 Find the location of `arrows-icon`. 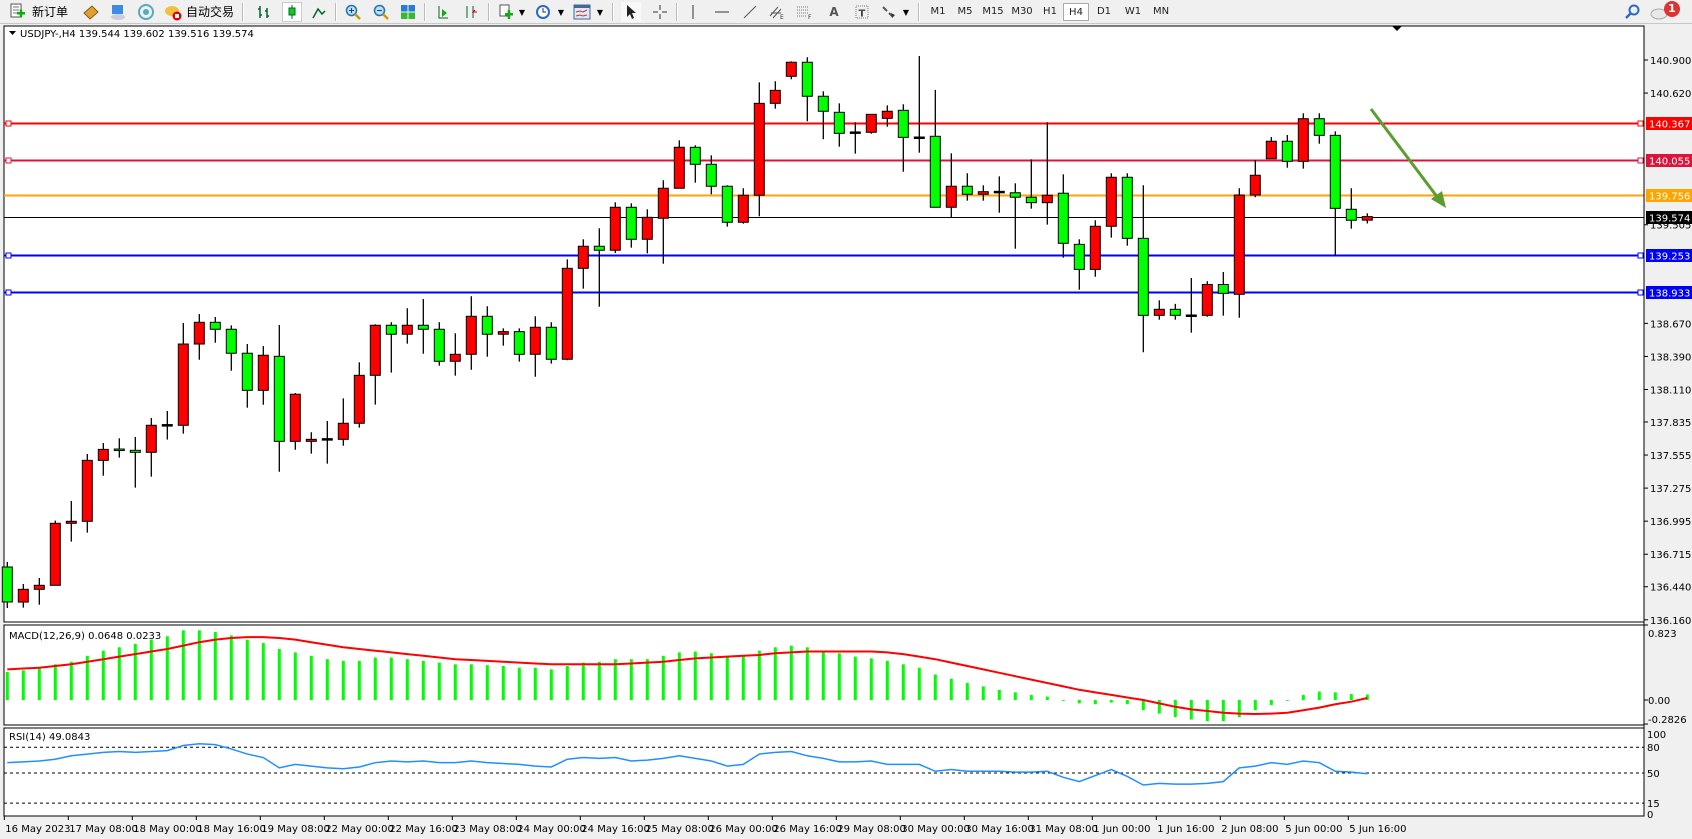

arrows-icon is located at coordinates (888, 12).